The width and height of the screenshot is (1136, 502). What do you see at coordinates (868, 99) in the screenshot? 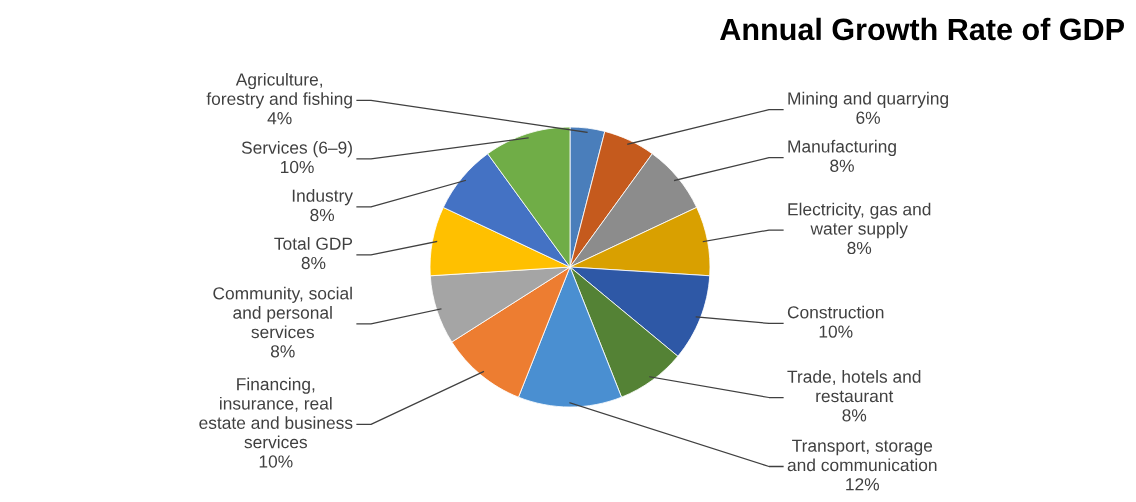
I see `slice-label: Mining and quarrying` at bounding box center [868, 99].